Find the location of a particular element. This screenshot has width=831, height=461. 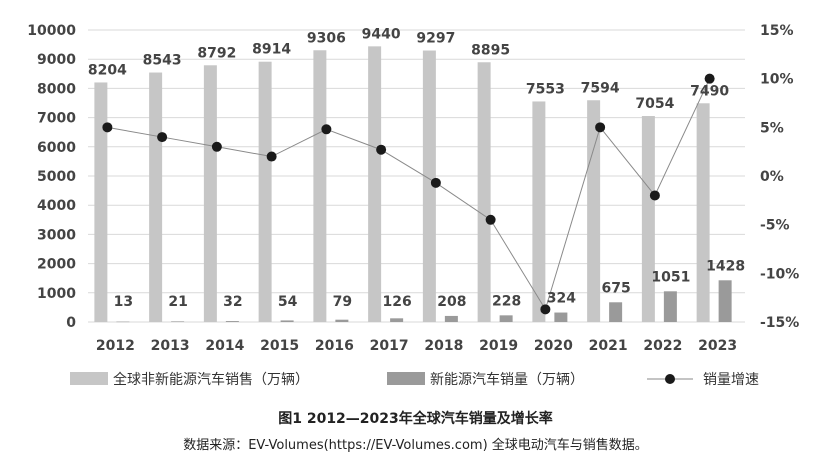

legend: 全球非新能源汽车销售（万辆） 新能源汽车销量（万辆） 销量增速 is located at coordinates (414, 379).